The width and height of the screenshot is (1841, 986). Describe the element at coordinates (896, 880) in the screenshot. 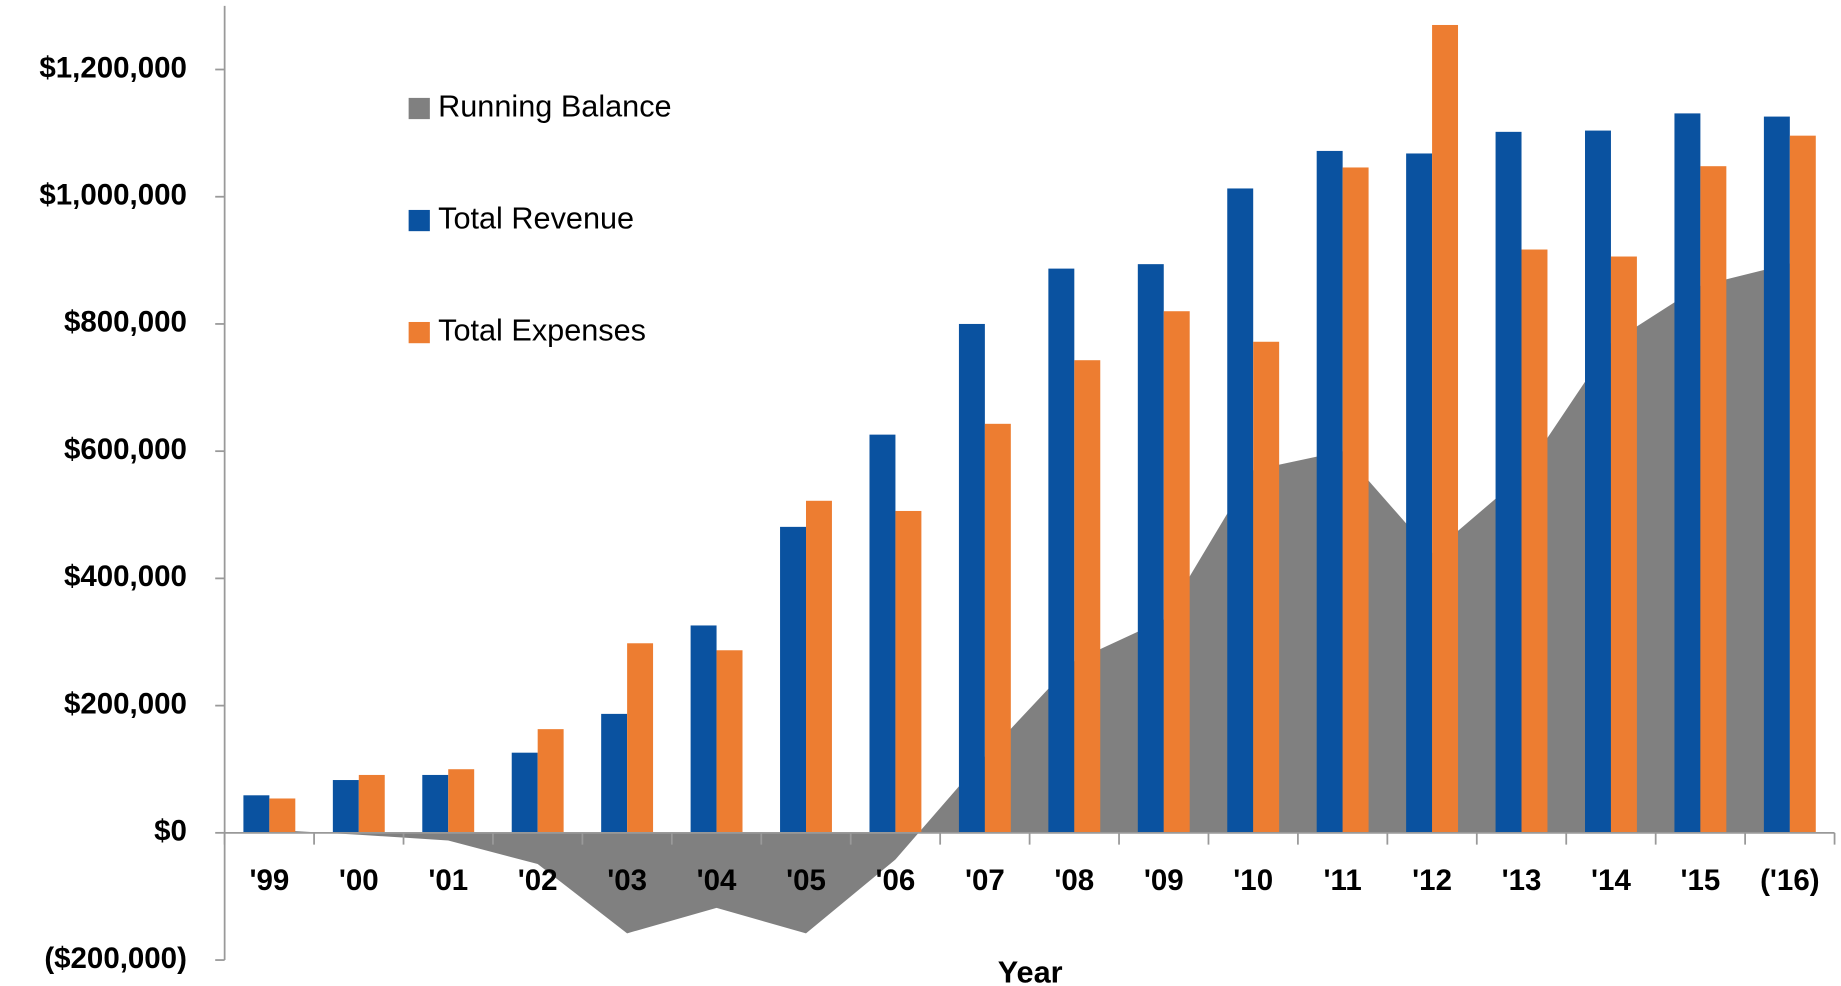

I see `x-tick-label: '06` at that location.